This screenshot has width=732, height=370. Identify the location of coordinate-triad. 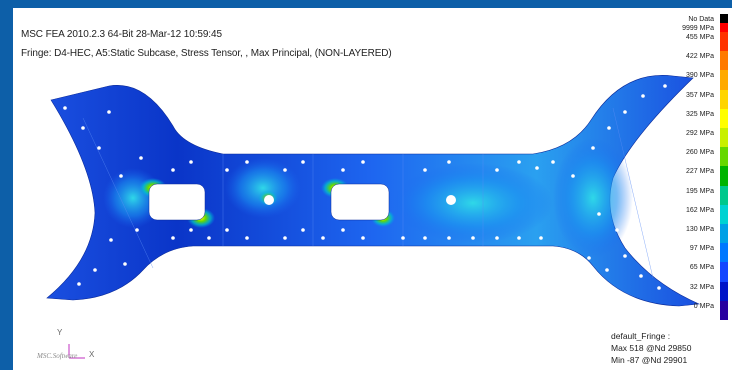
(76, 351).